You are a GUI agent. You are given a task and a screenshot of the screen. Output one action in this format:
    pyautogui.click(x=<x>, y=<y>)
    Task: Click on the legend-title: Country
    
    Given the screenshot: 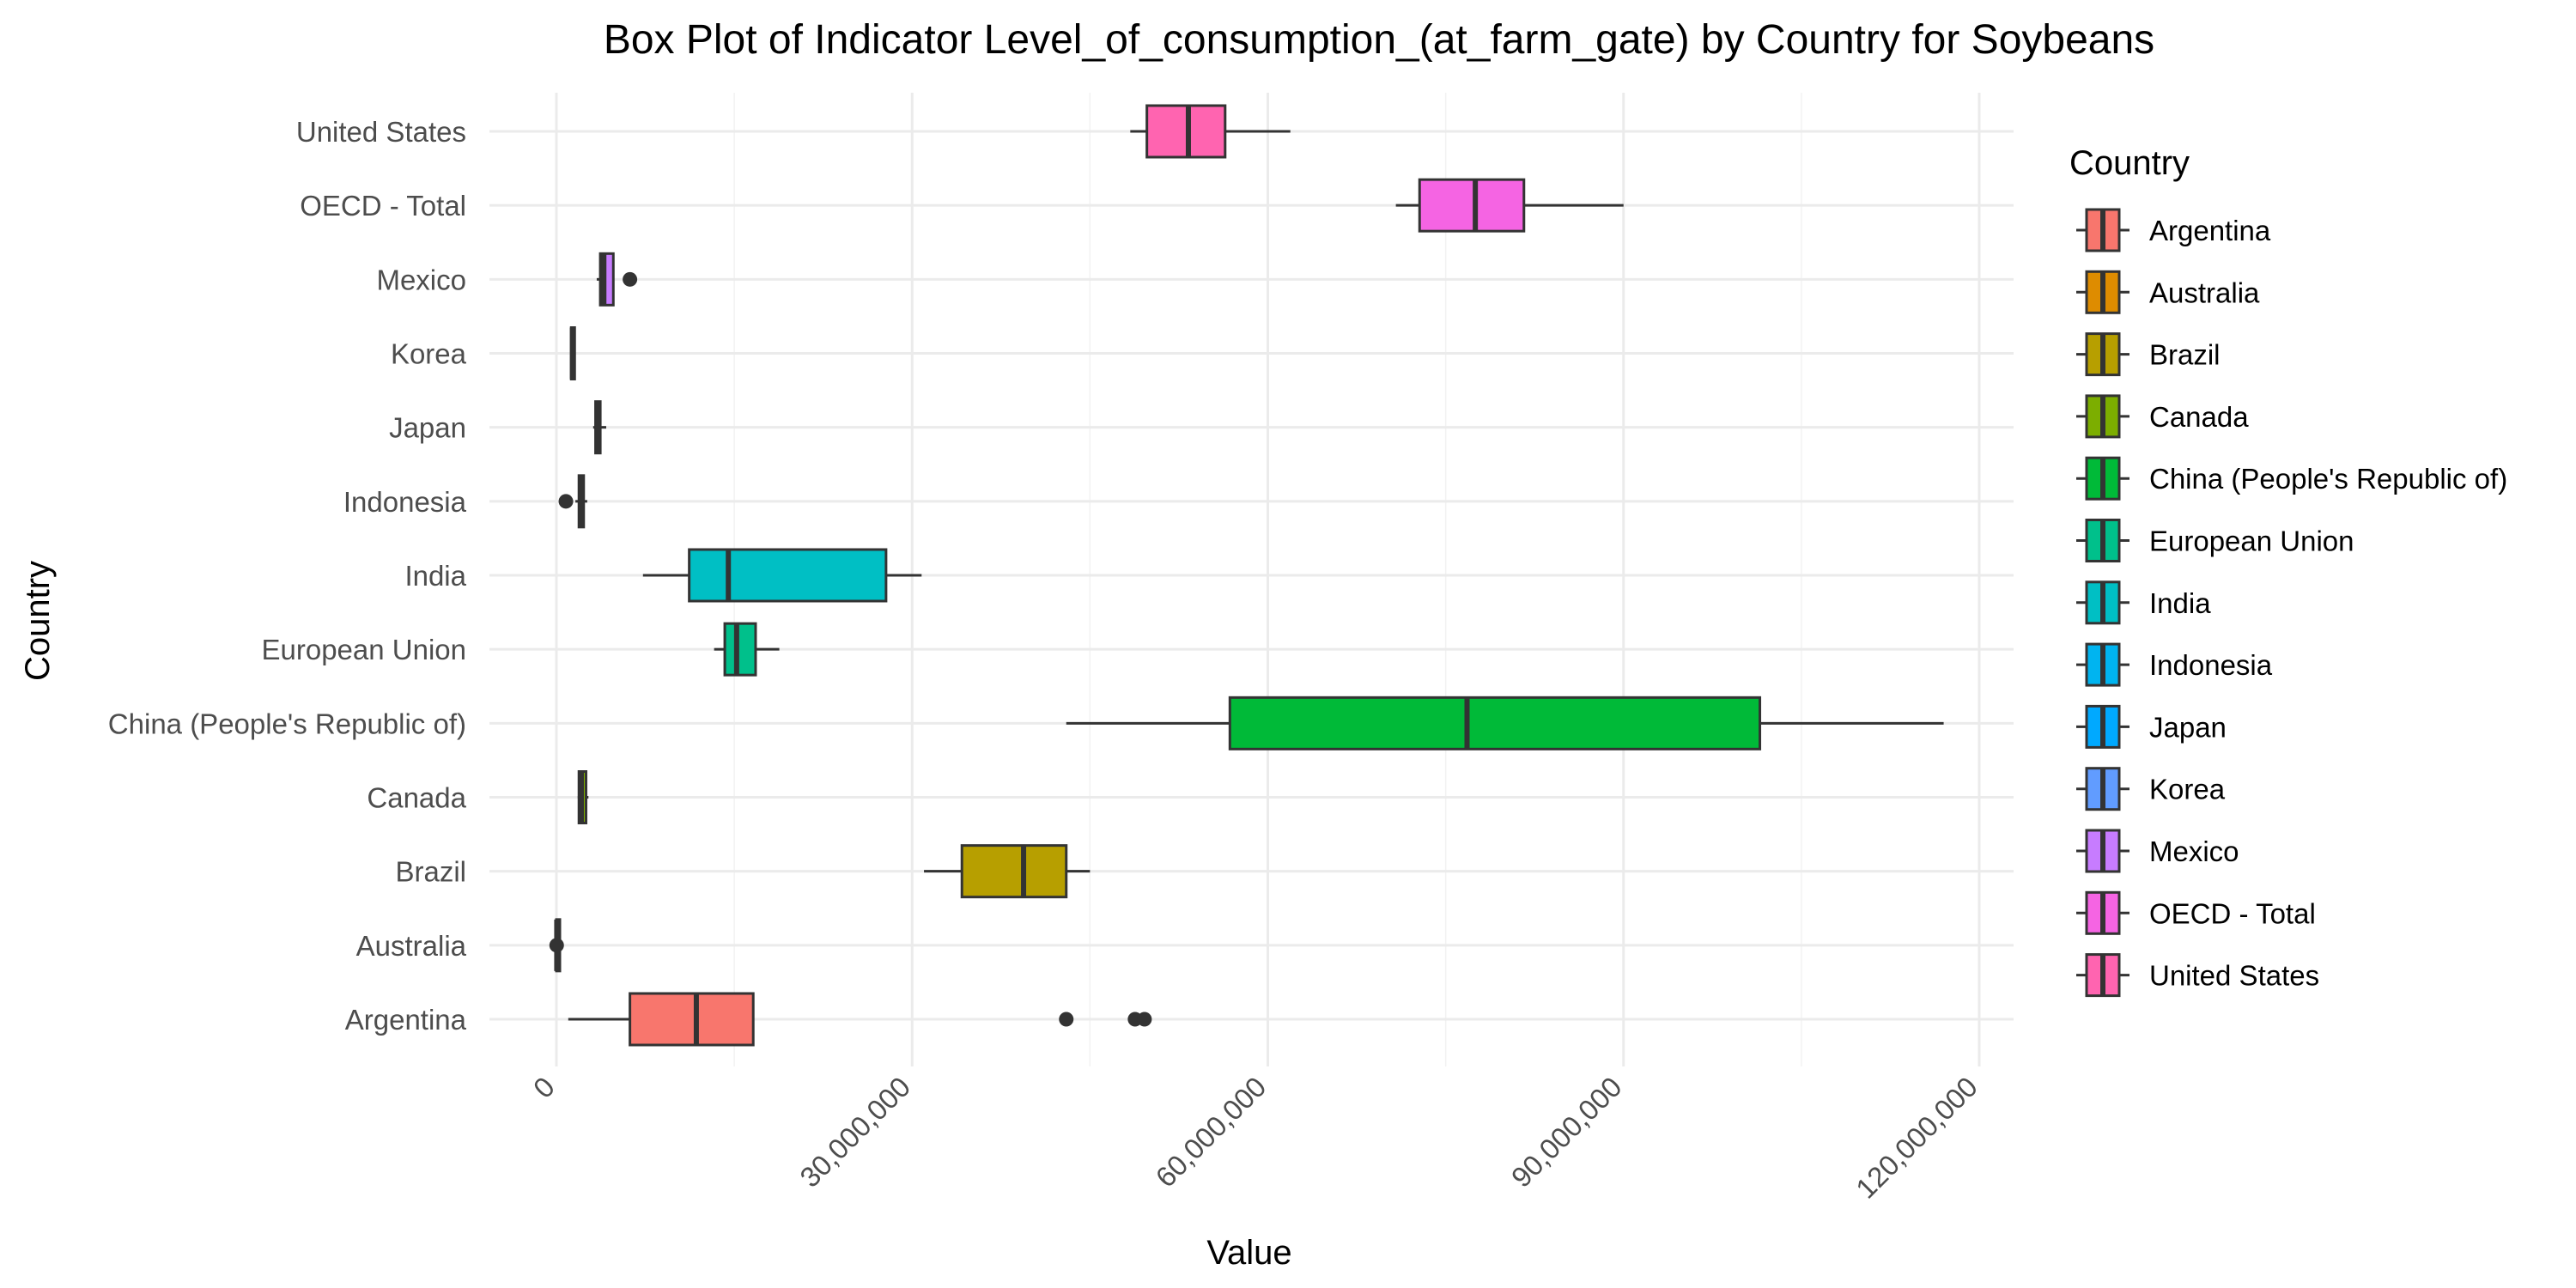 What is the action you would take?
    pyautogui.click(x=2129, y=163)
    